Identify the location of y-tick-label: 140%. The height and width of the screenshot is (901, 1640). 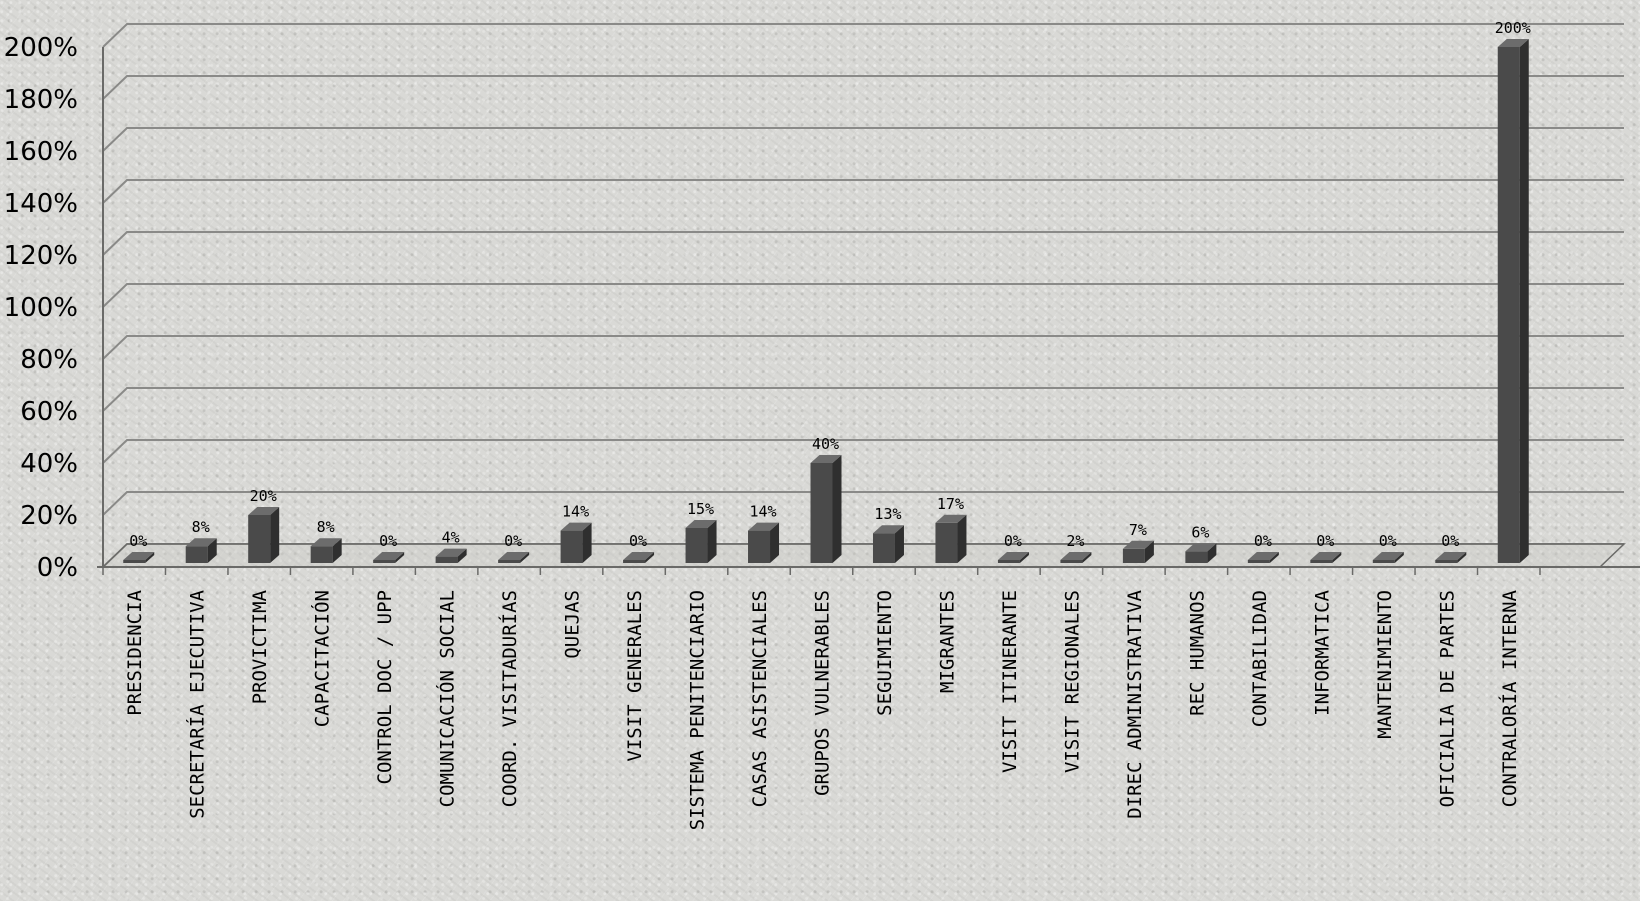
(41, 204).